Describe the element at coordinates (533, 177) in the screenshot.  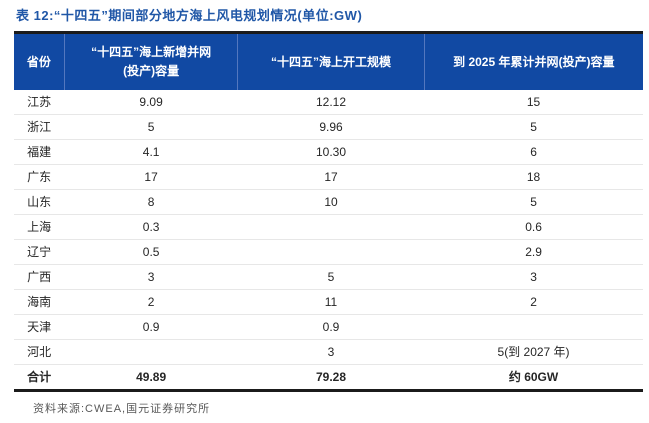
I see `value-cell: 18` at that location.